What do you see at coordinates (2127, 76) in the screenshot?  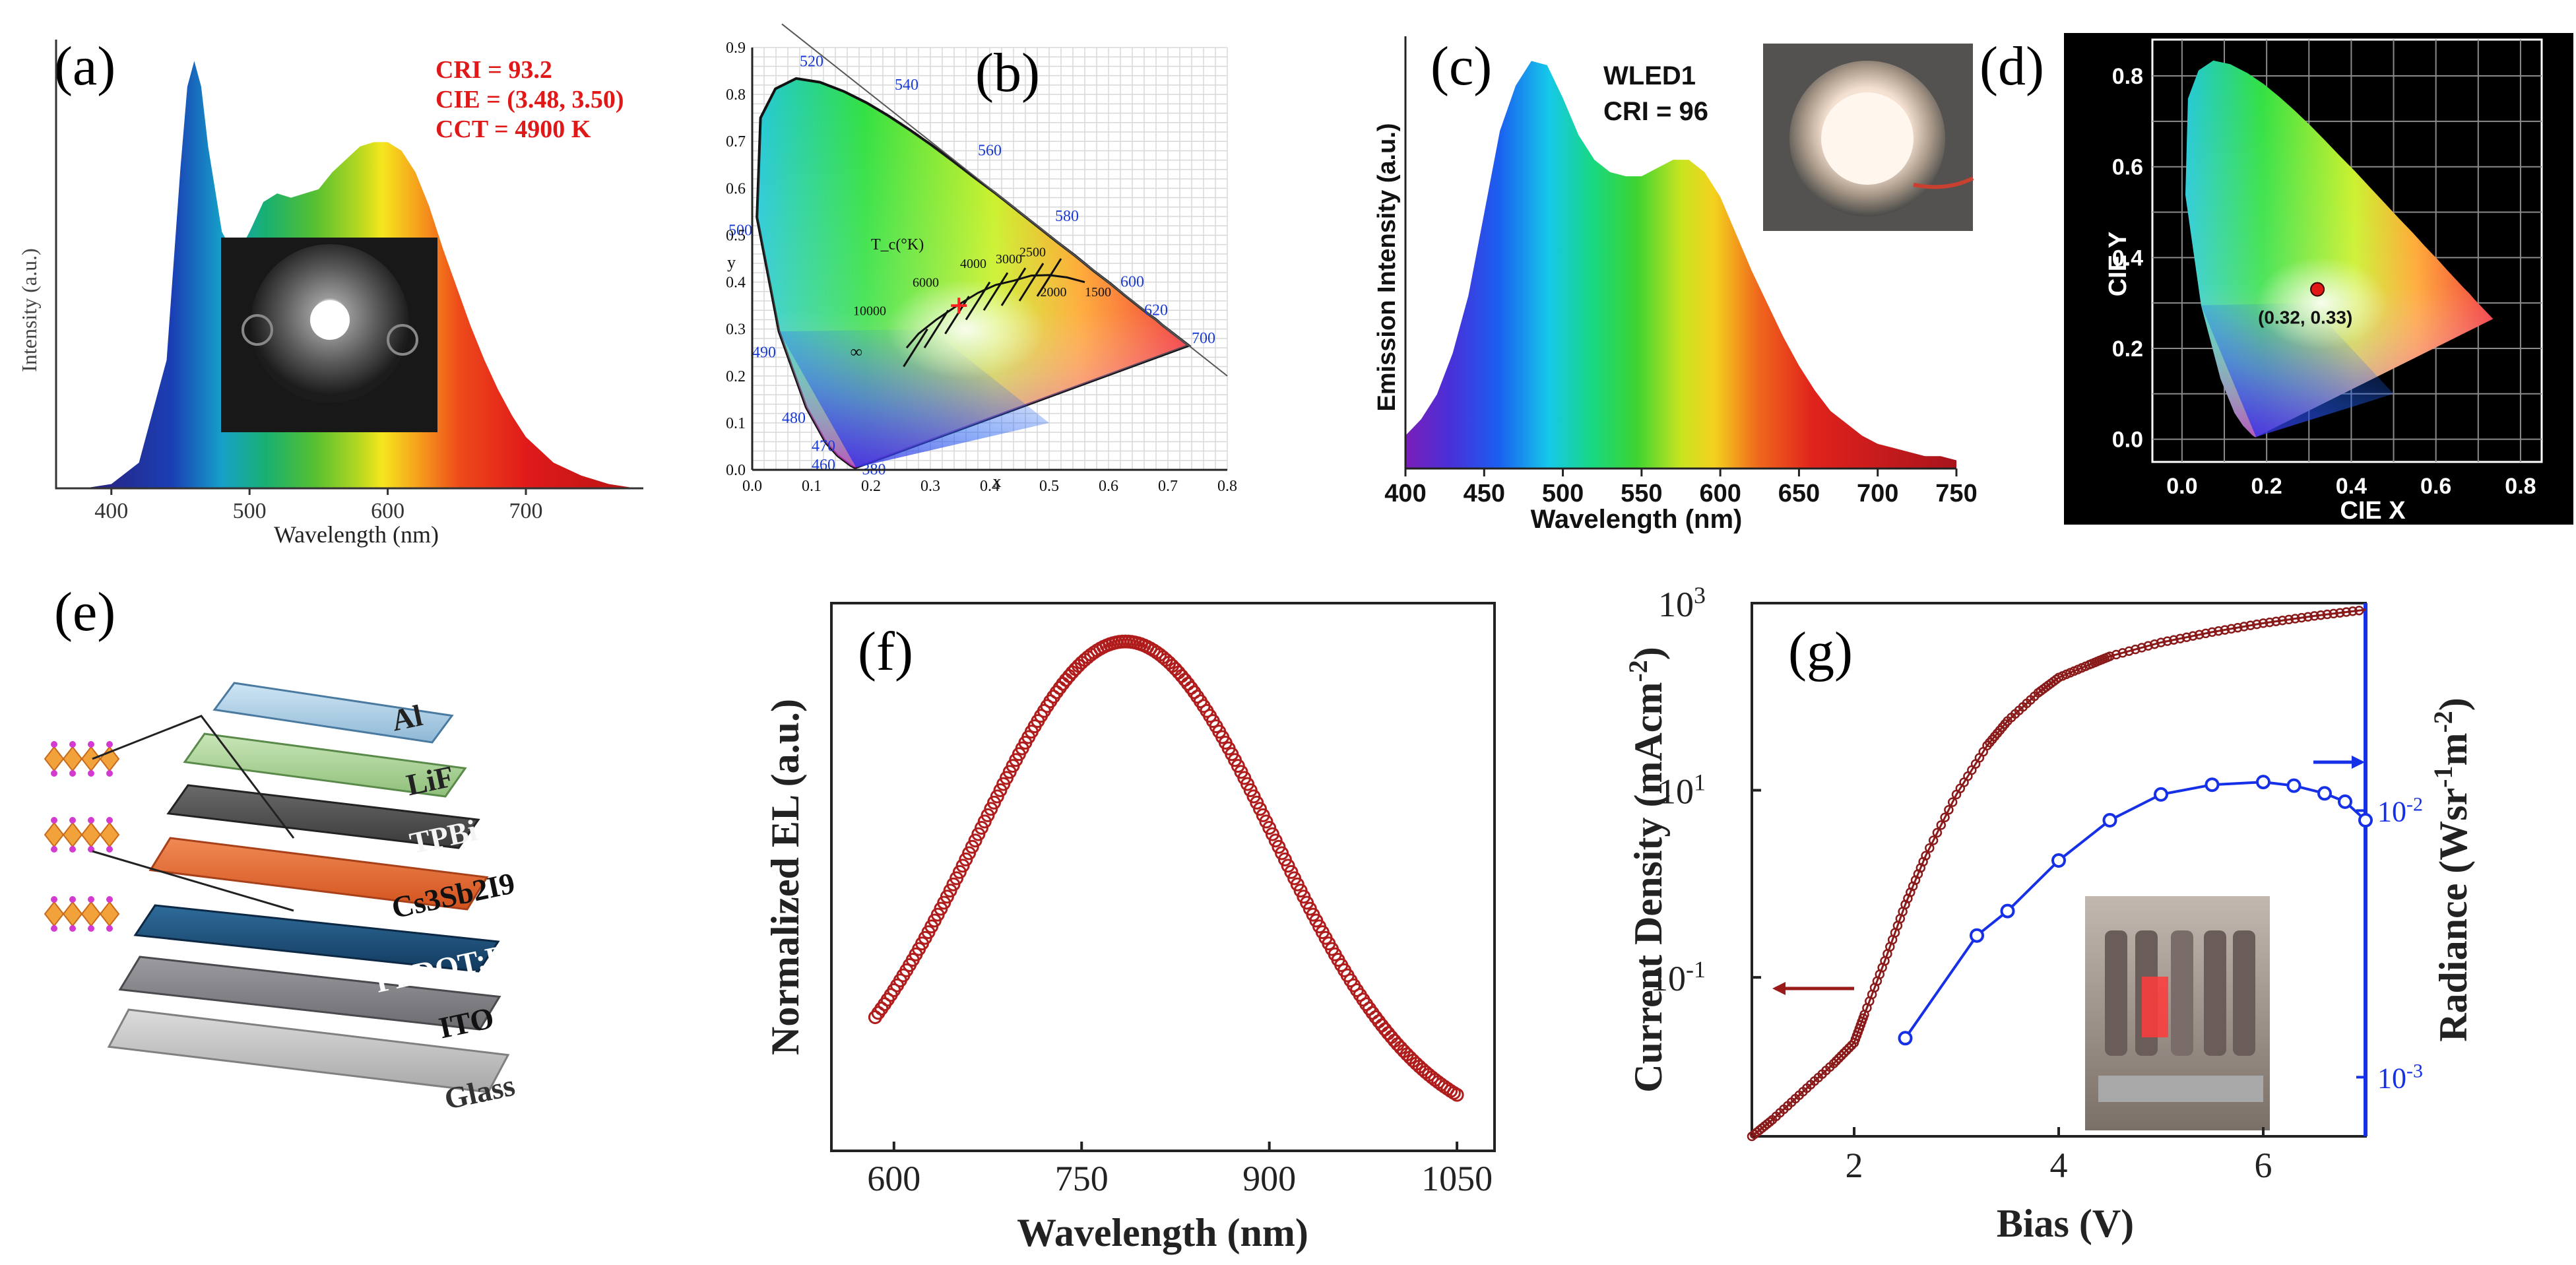 I see `panel-d-y-tick-label: 0.8` at bounding box center [2127, 76].